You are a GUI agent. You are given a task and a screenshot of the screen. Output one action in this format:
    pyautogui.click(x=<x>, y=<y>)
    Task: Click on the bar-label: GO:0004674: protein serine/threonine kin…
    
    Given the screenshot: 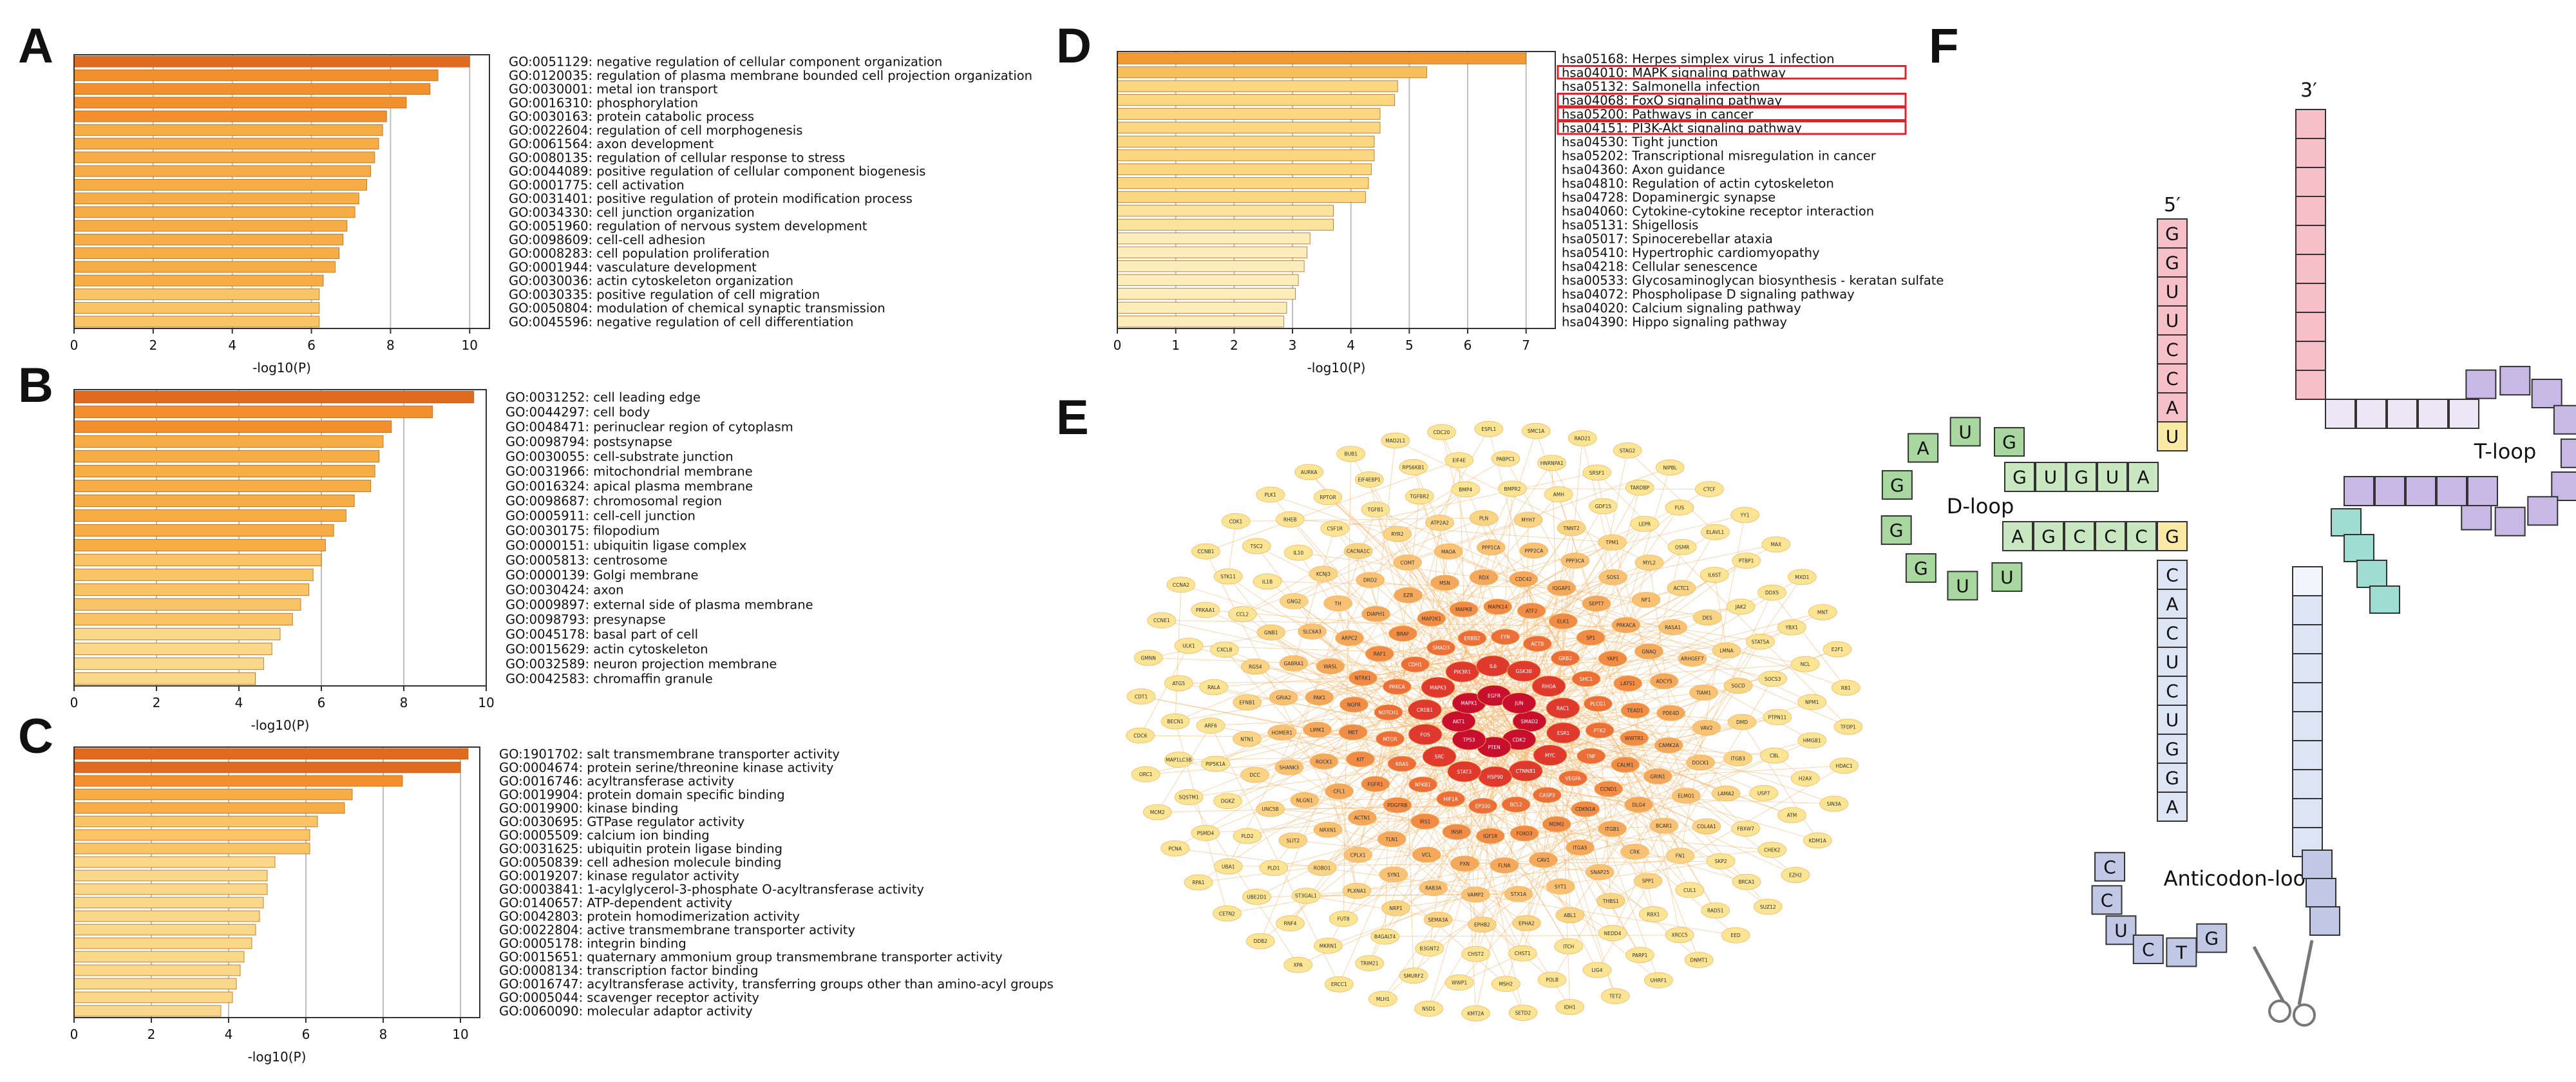 What is the action you would take?
    pyautogui.click(x=666, y=768)
    